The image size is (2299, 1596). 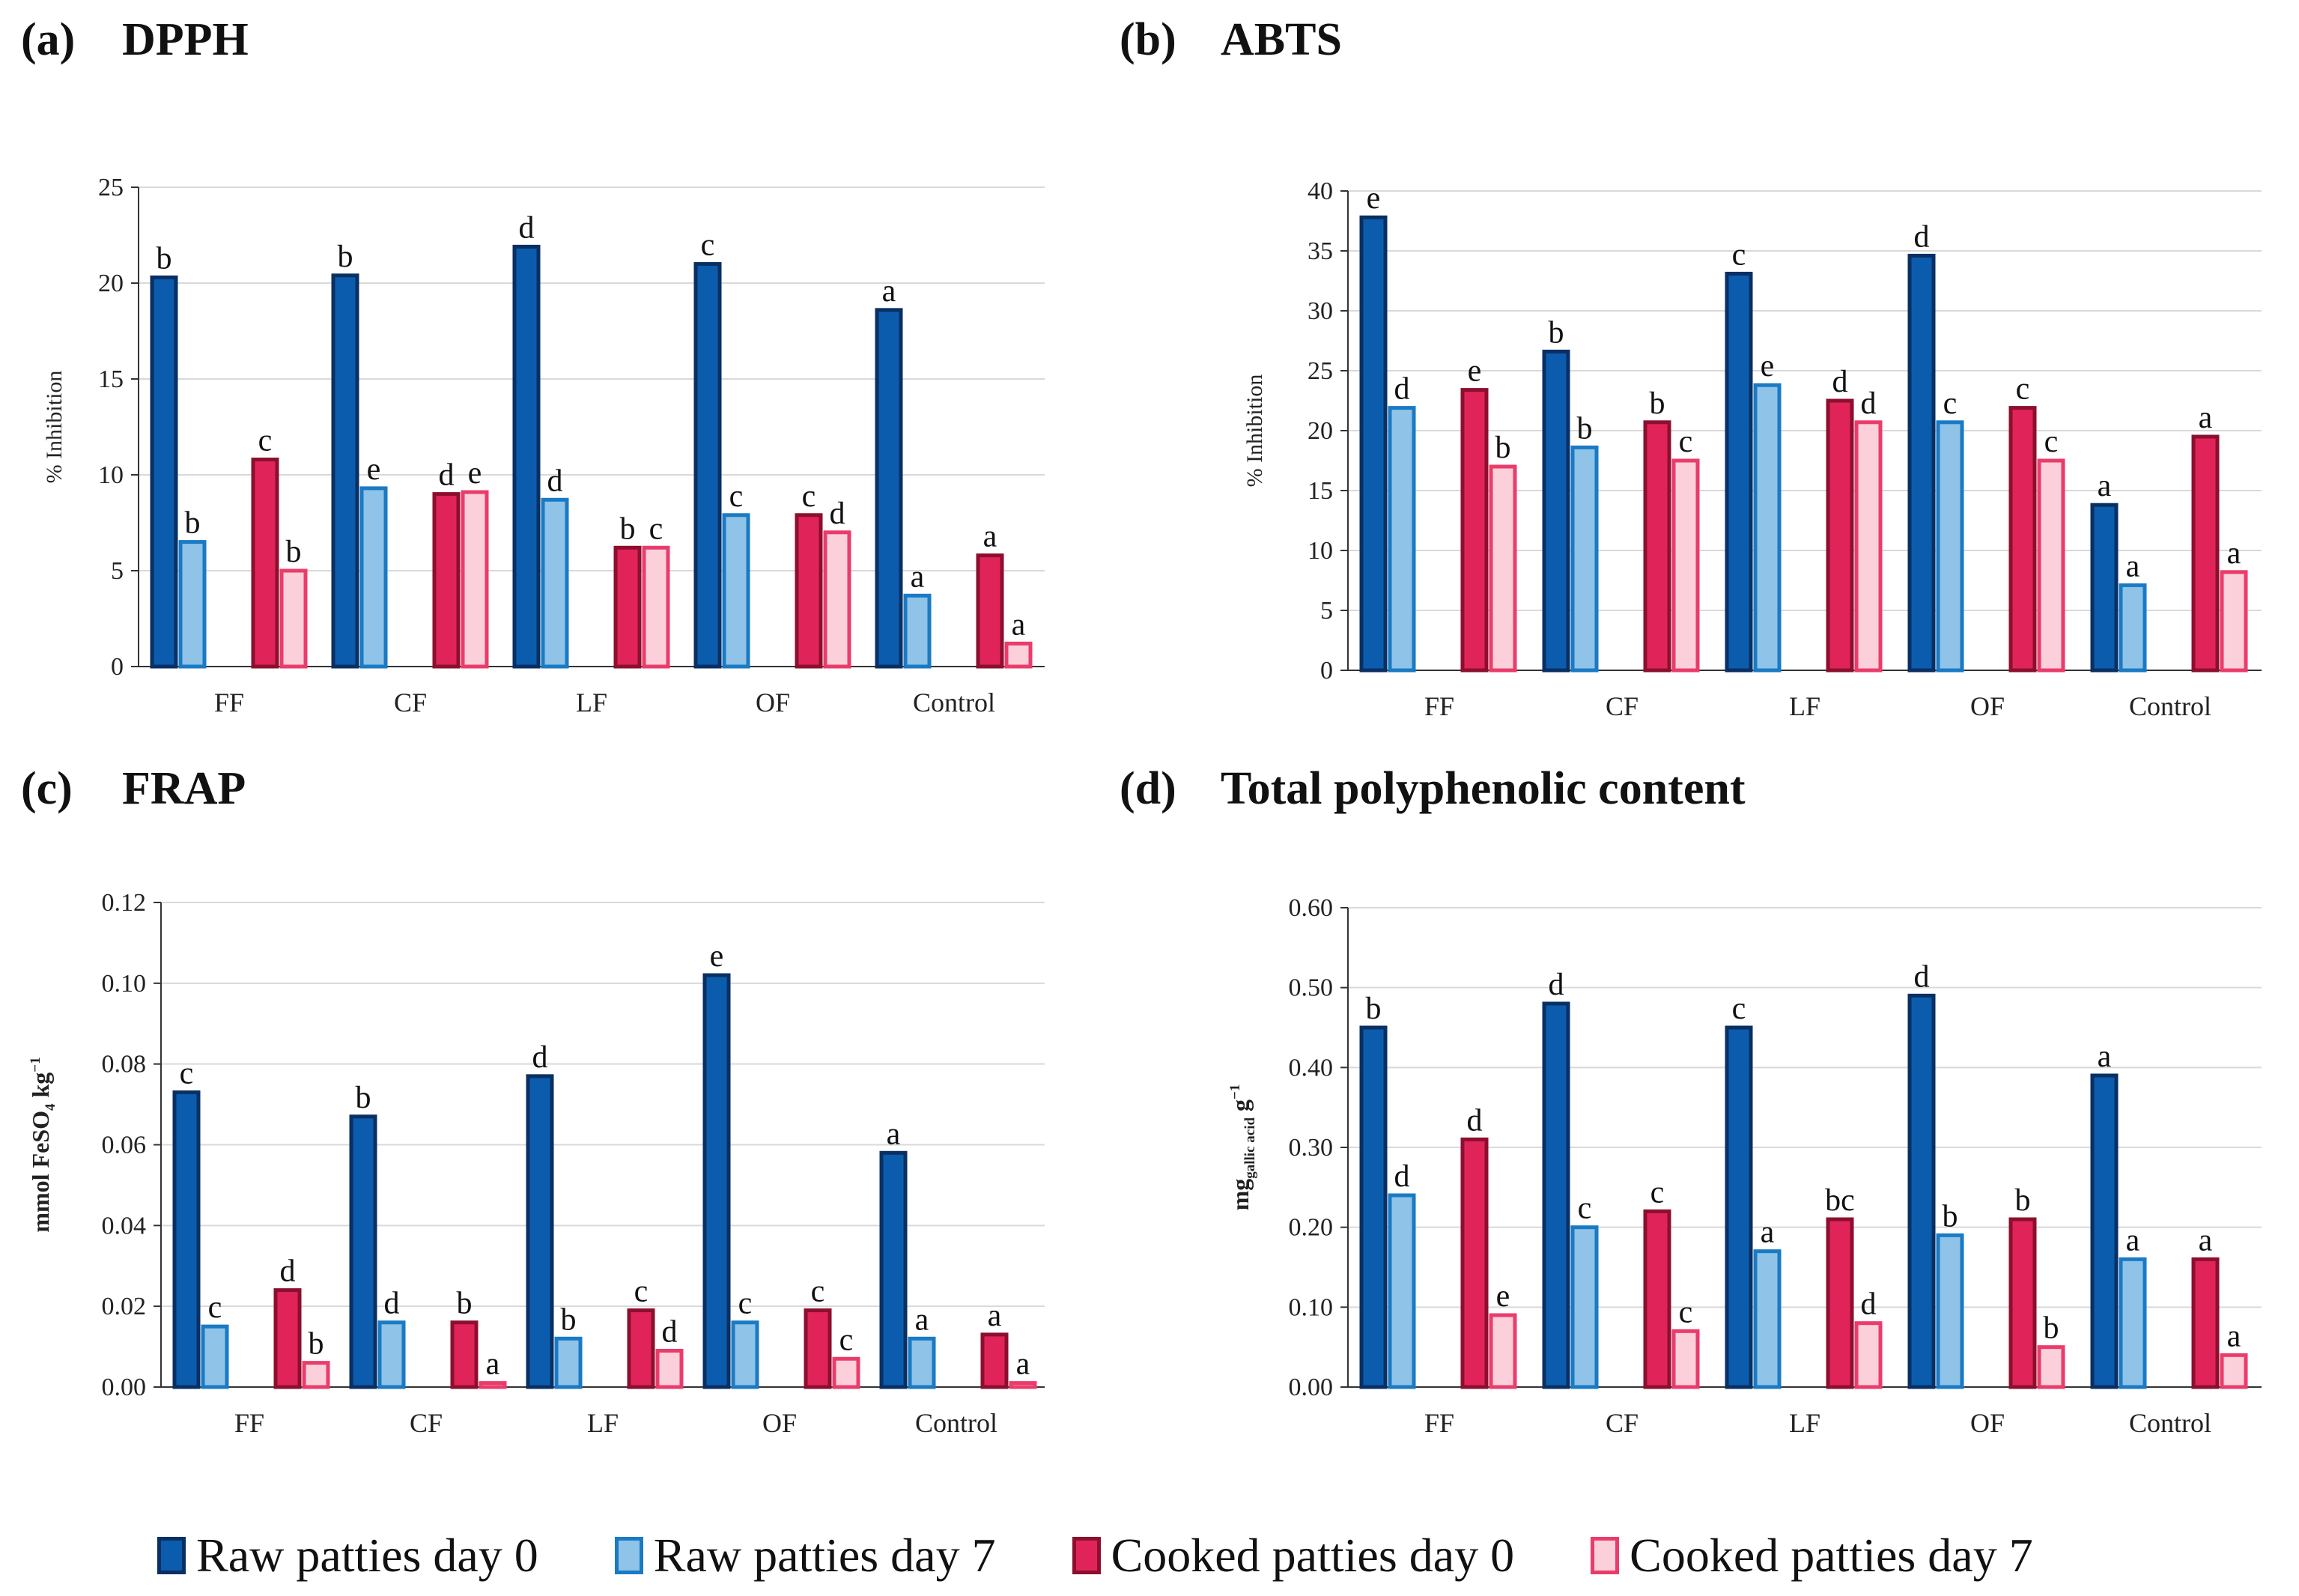 I want to click on panel-b-letter: (b), so click(x=1148, y=40).